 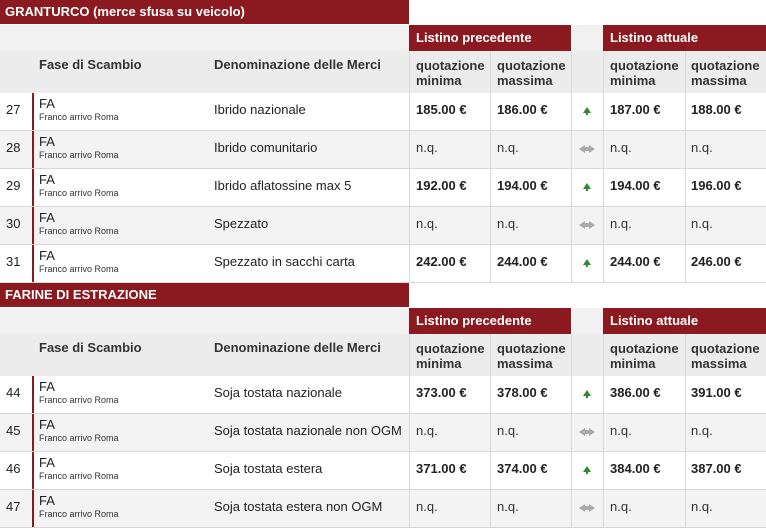 What do you see at coordinates (716, 261) in the screenshot?
I see `curr-max-value: 246.00 €` at bounding box center [716, 261].